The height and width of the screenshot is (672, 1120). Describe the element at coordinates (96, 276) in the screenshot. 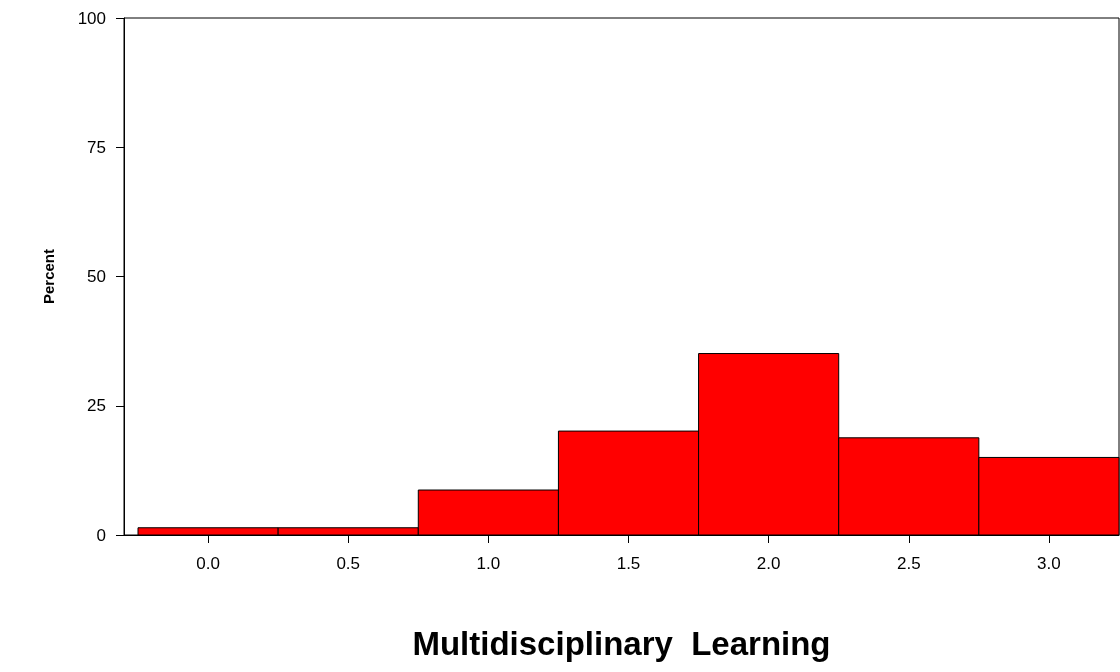

I see `y-tick-label: 50` at that location.